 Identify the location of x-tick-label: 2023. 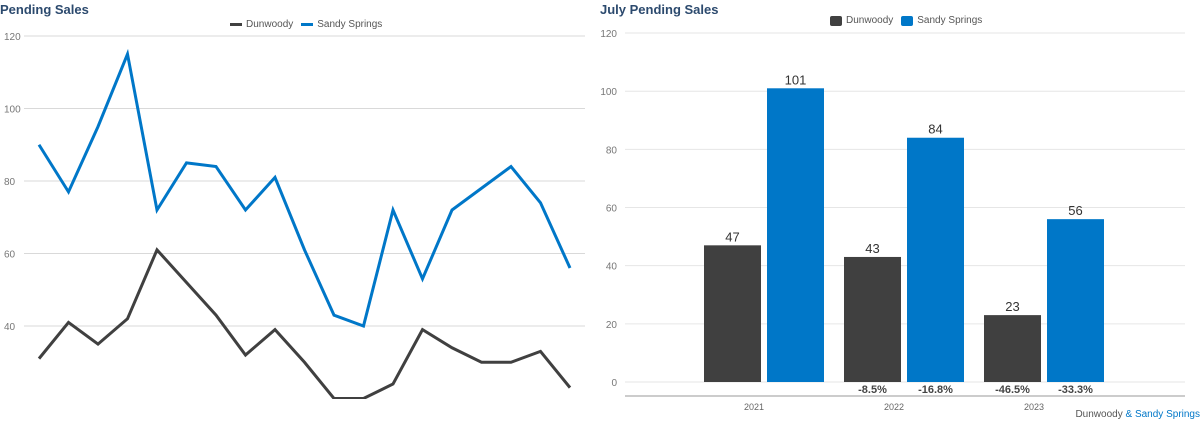
(1034, 407).